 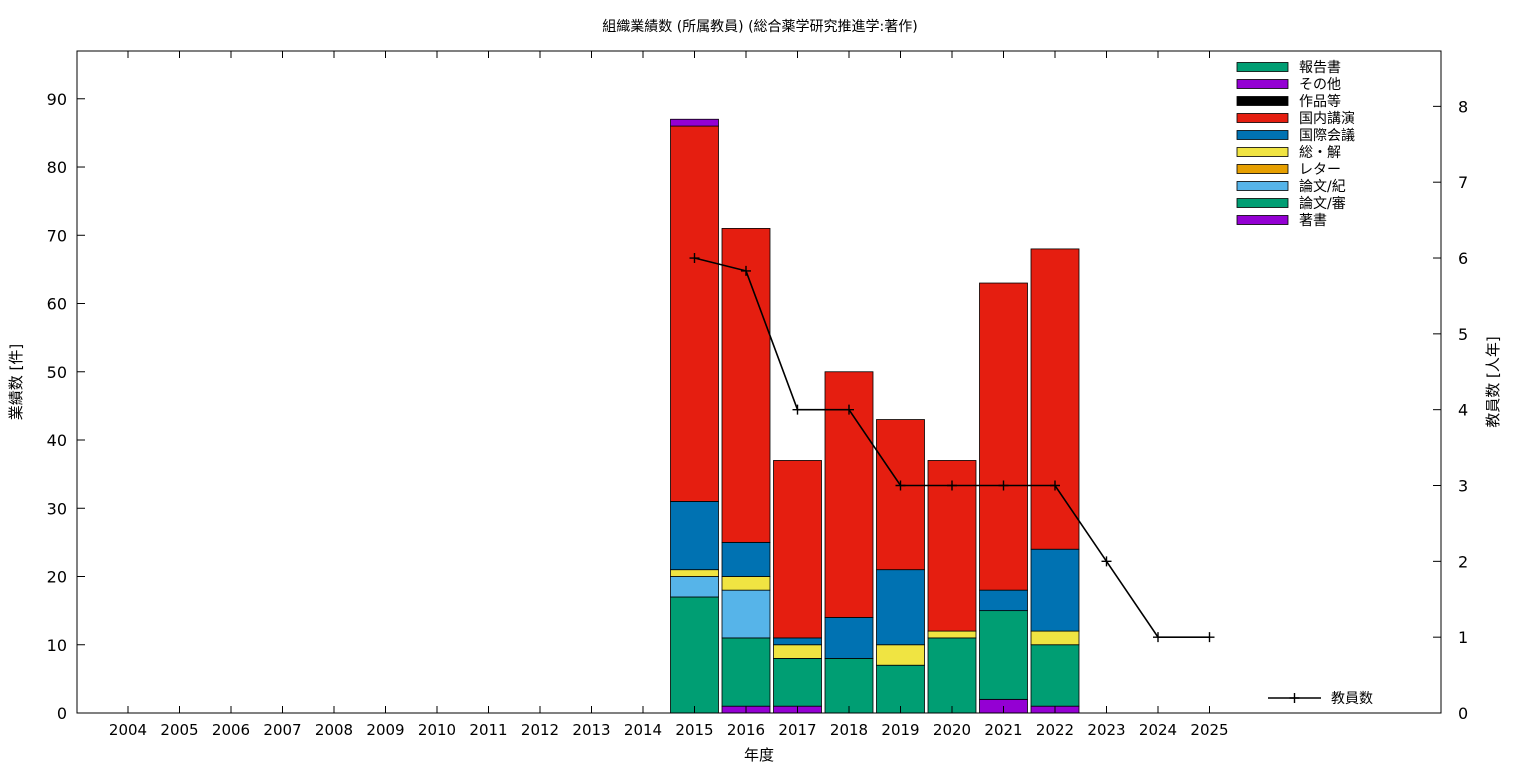 What do you see at coordinates (57, 440) in the screenshot?
I see `y-tick-label: 40` at bounding box center [57, 440].